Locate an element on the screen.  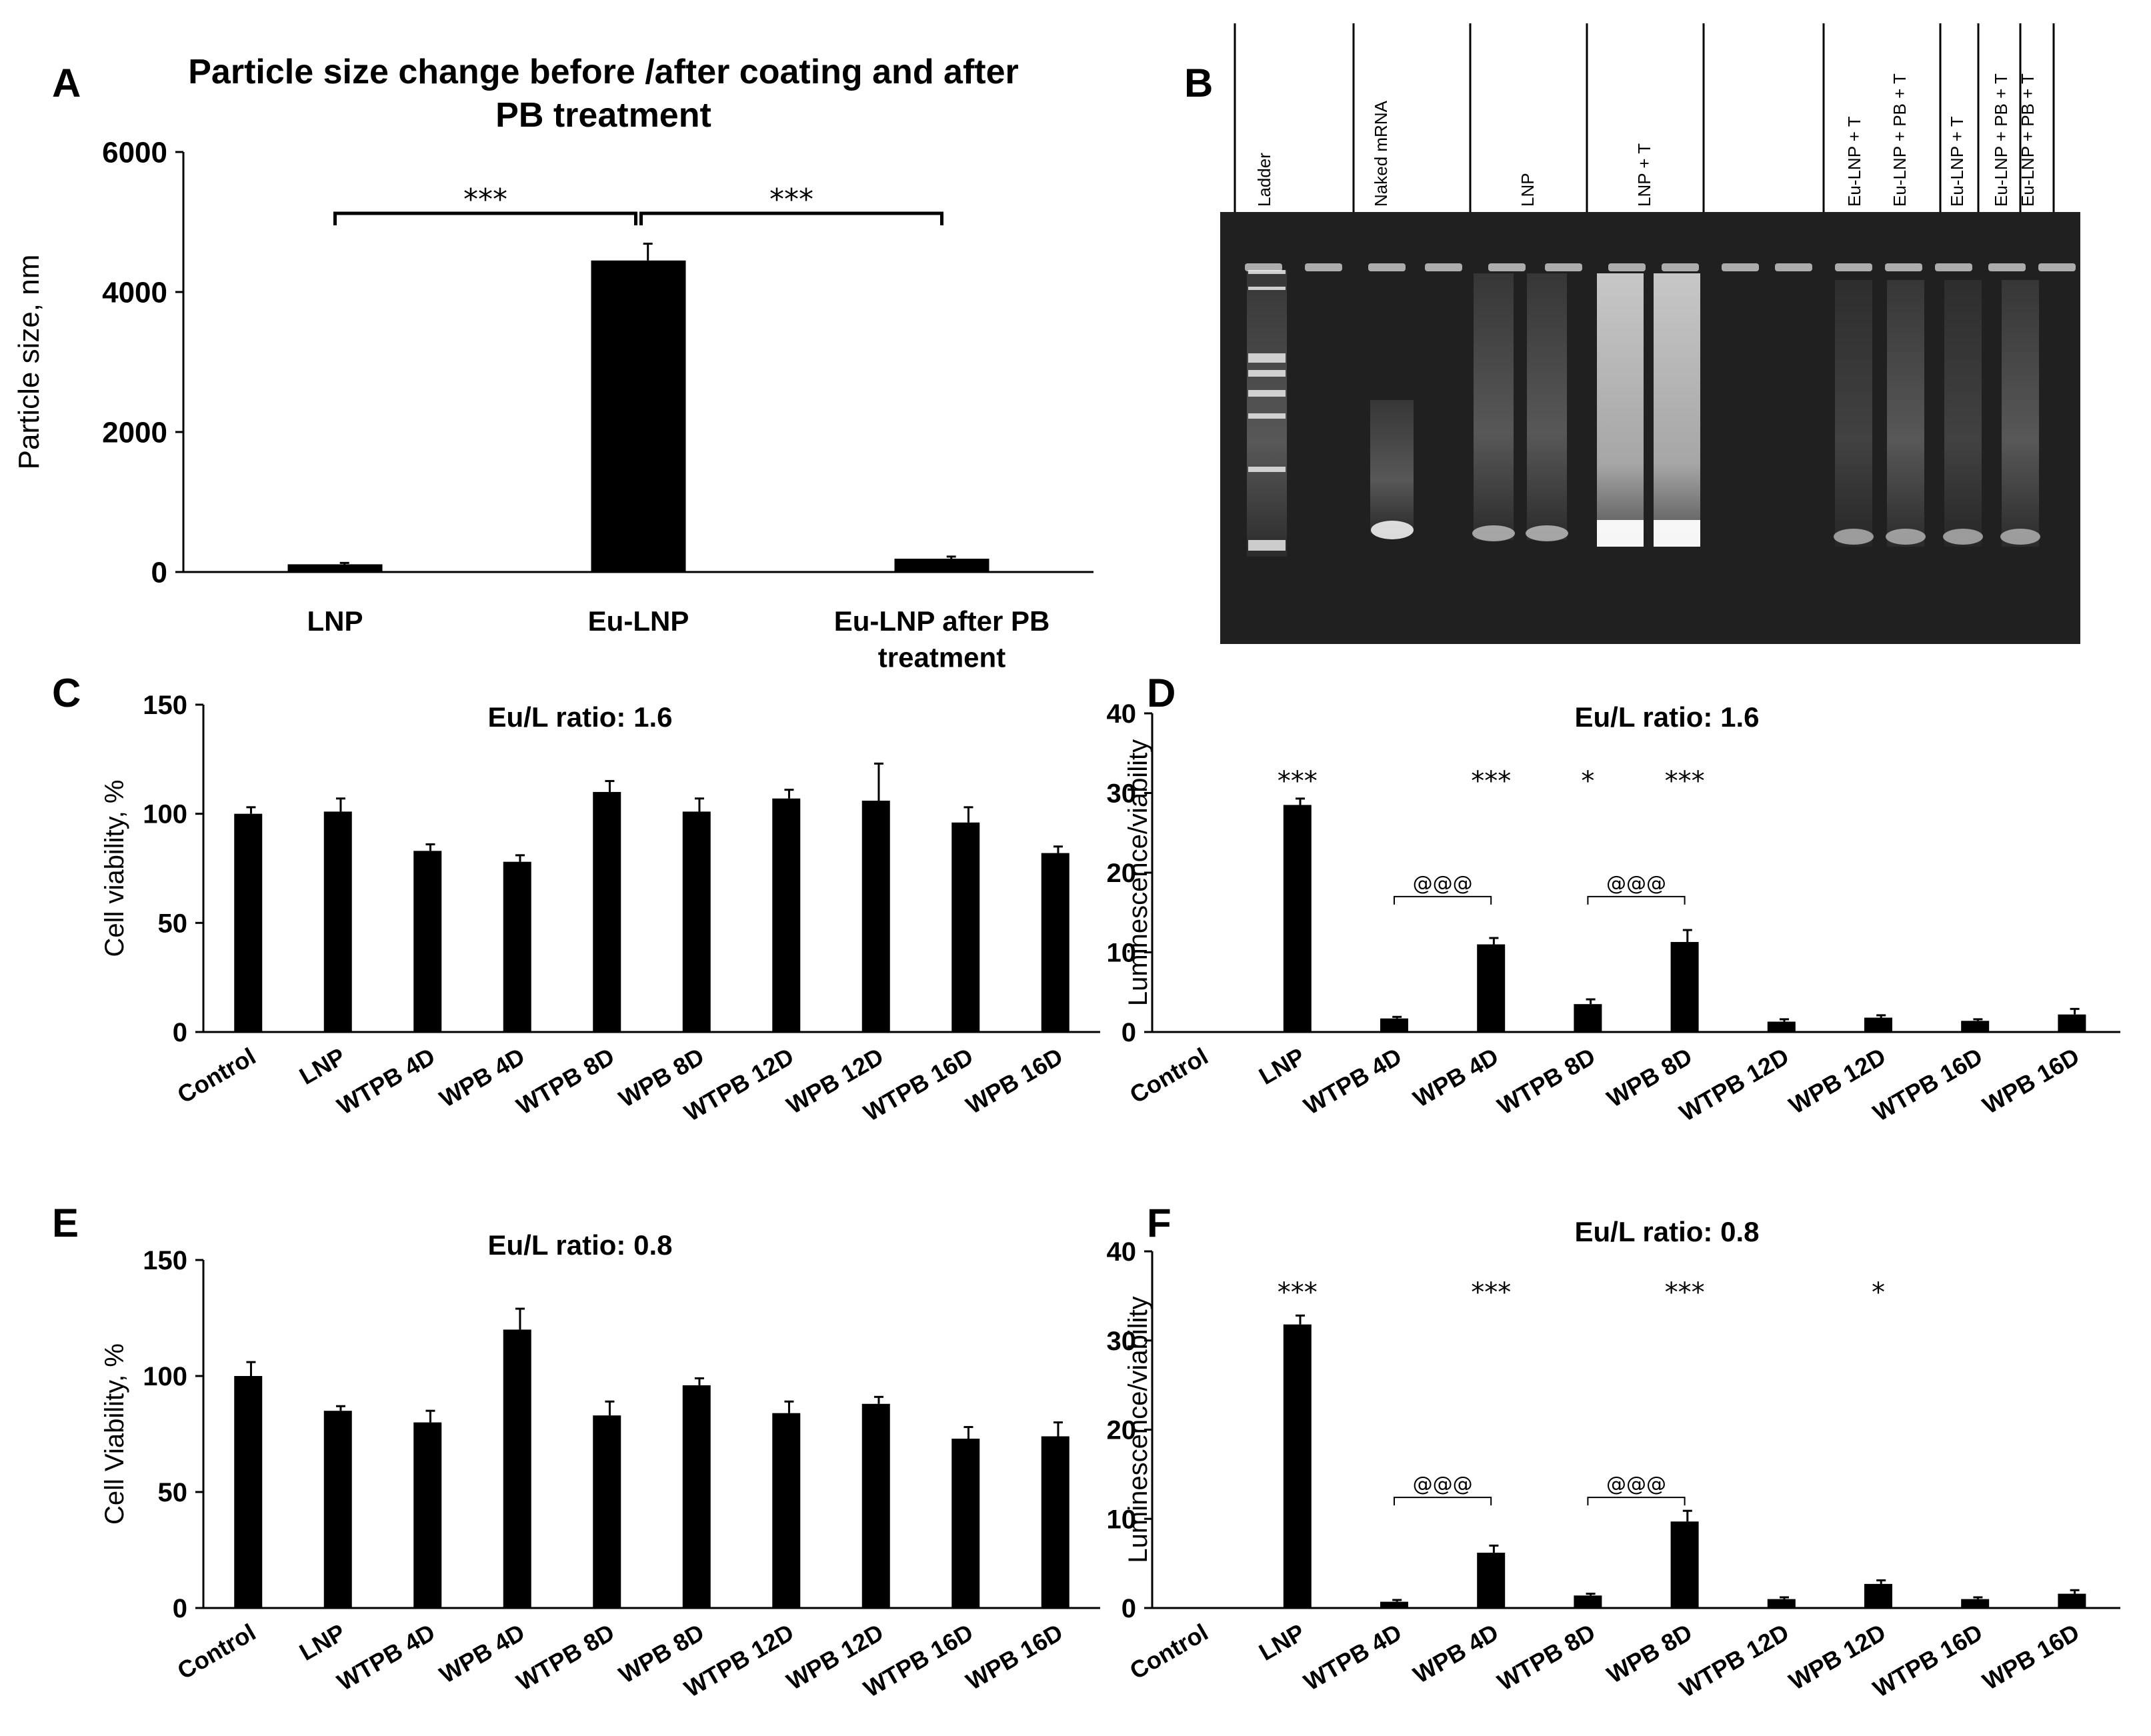
chart-e: 0 50 100 150 Cell Viability, % Eu/L ratio is located at coordinates (600, 1466).